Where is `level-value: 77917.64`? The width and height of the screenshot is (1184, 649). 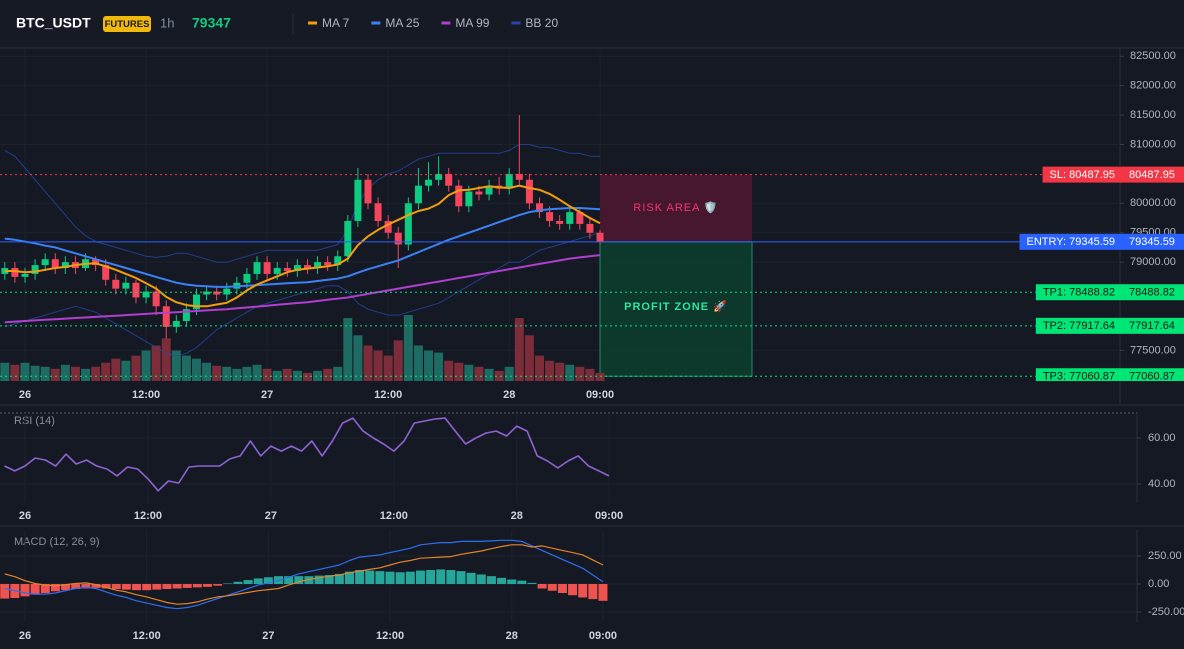
level-value: 77917.64 is located at coordinates (1152, 326).